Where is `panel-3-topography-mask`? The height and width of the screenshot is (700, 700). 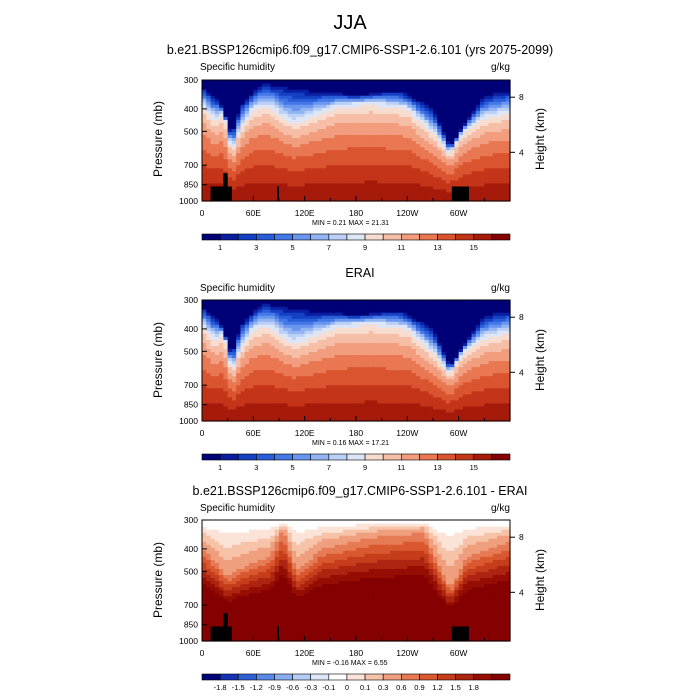 panel-3-topography-mask is located at coordinates (339, 627).